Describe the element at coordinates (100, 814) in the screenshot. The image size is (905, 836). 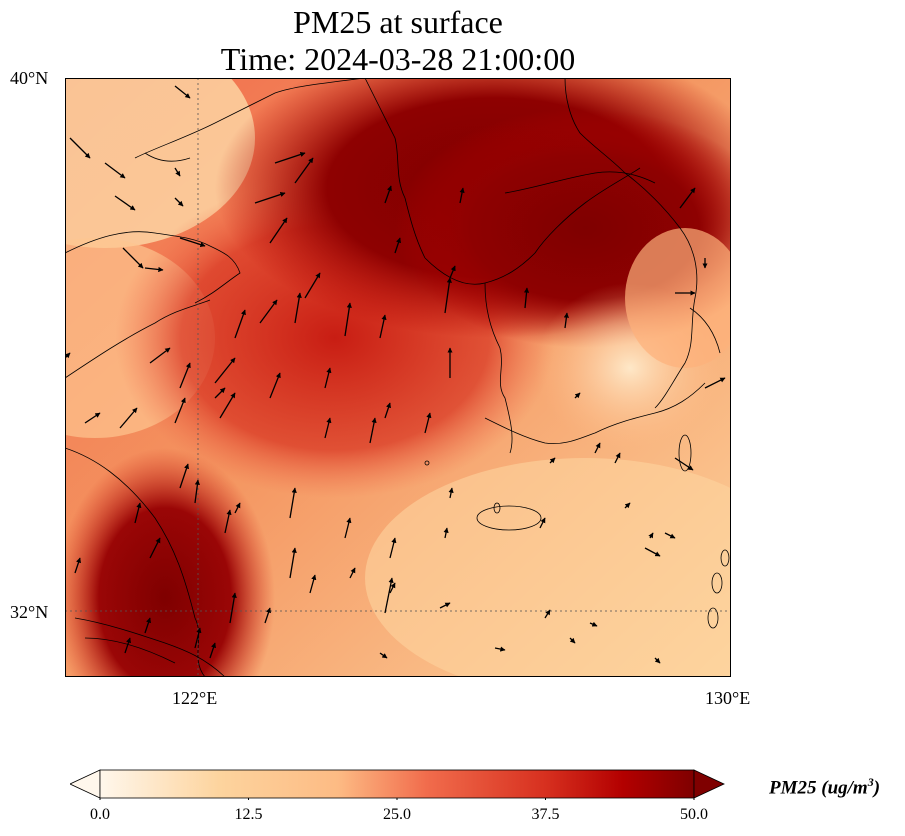
I see `colorbar-tick-0: 0.0` at that location.